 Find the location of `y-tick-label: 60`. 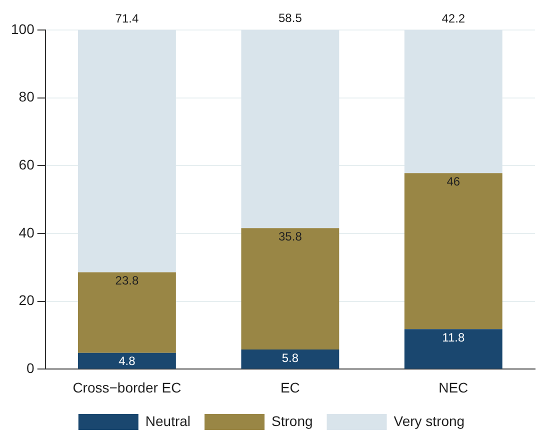

y-tick-label: 60 is located at coordinates (26, 164).